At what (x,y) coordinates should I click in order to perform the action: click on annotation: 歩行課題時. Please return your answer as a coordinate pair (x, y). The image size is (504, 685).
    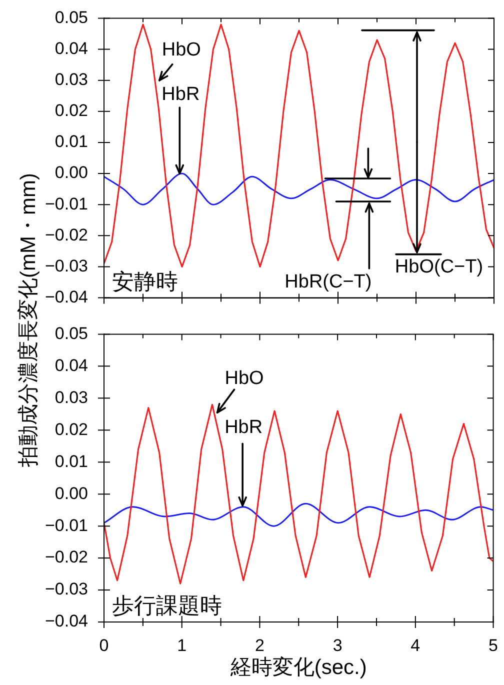
    Looking at the image, I should click on (167, 605).